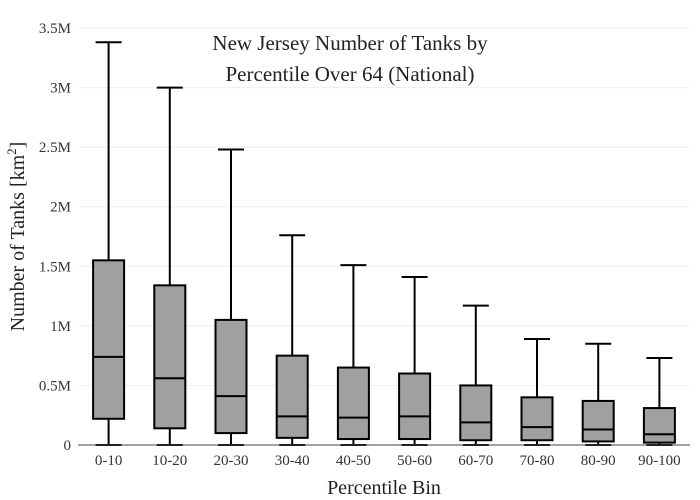 This screenshot has width=700, height=500. Describe the element at coordinates (109, 461) in the screenshot. I see `x-tick-label: 0-10` at that location.